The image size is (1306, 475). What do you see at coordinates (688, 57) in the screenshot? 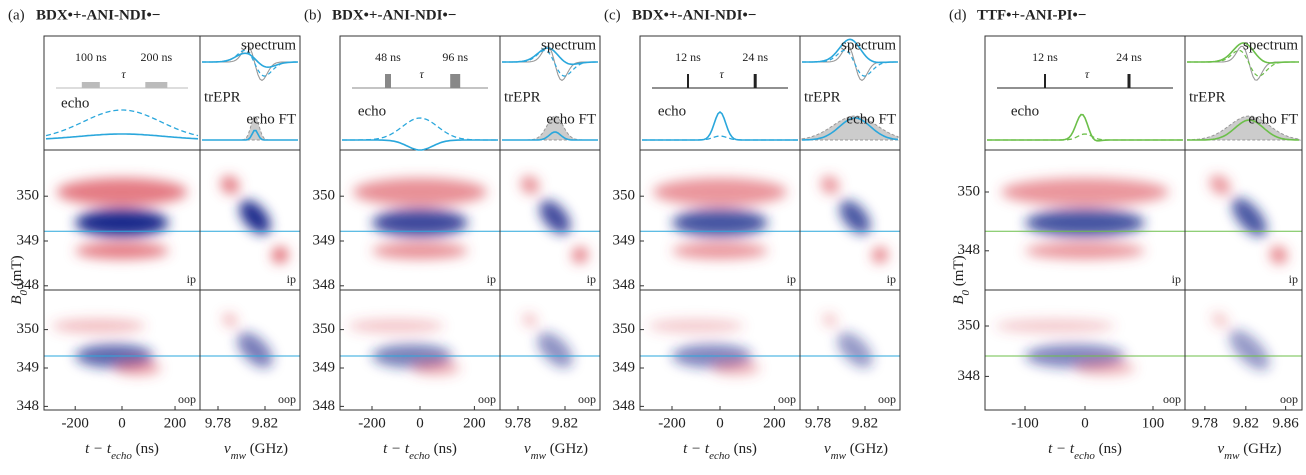
I see `pulse-label: 12 ns` at bounding box center [688, 57].